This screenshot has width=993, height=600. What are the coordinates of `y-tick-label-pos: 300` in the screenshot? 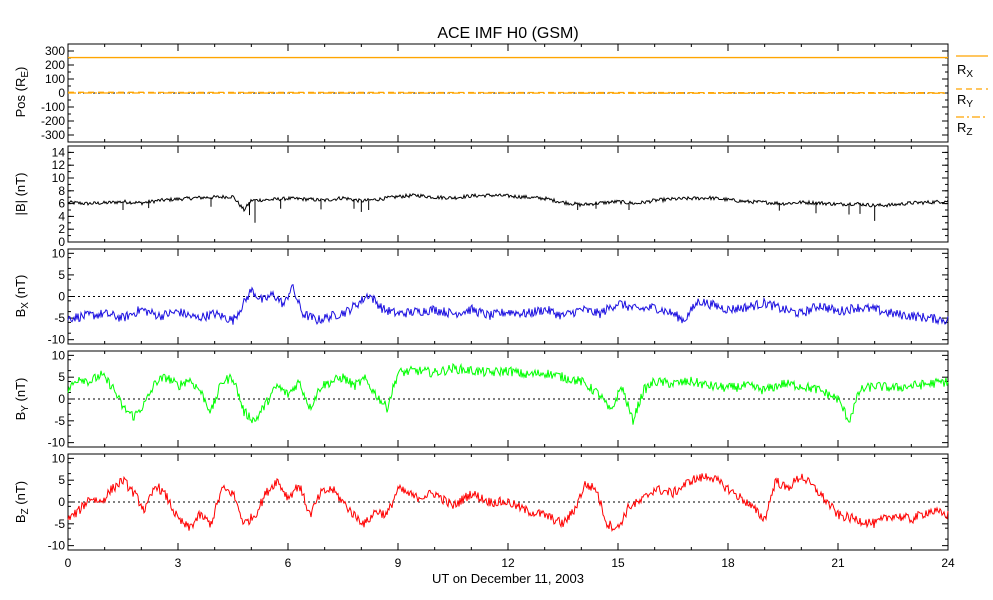 It's located at (55, 51).